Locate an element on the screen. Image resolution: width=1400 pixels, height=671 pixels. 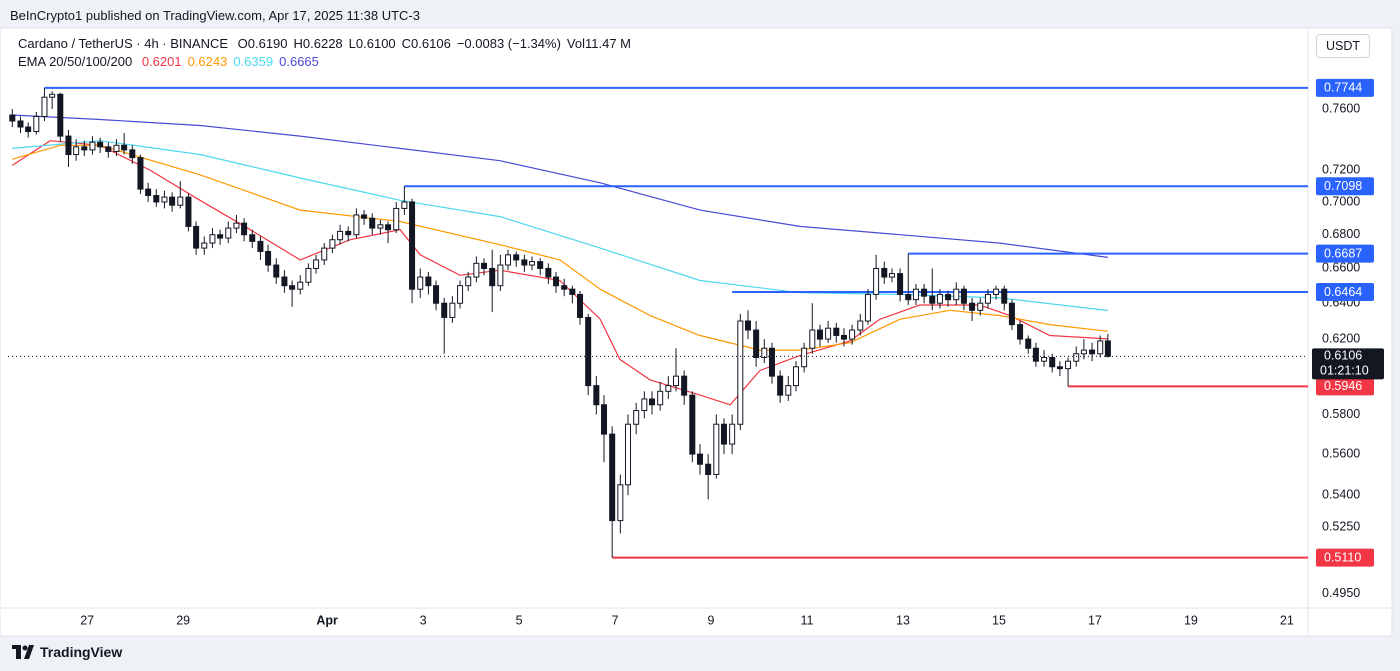
x-tick-label: Apr is located at coordinates (327, 620).